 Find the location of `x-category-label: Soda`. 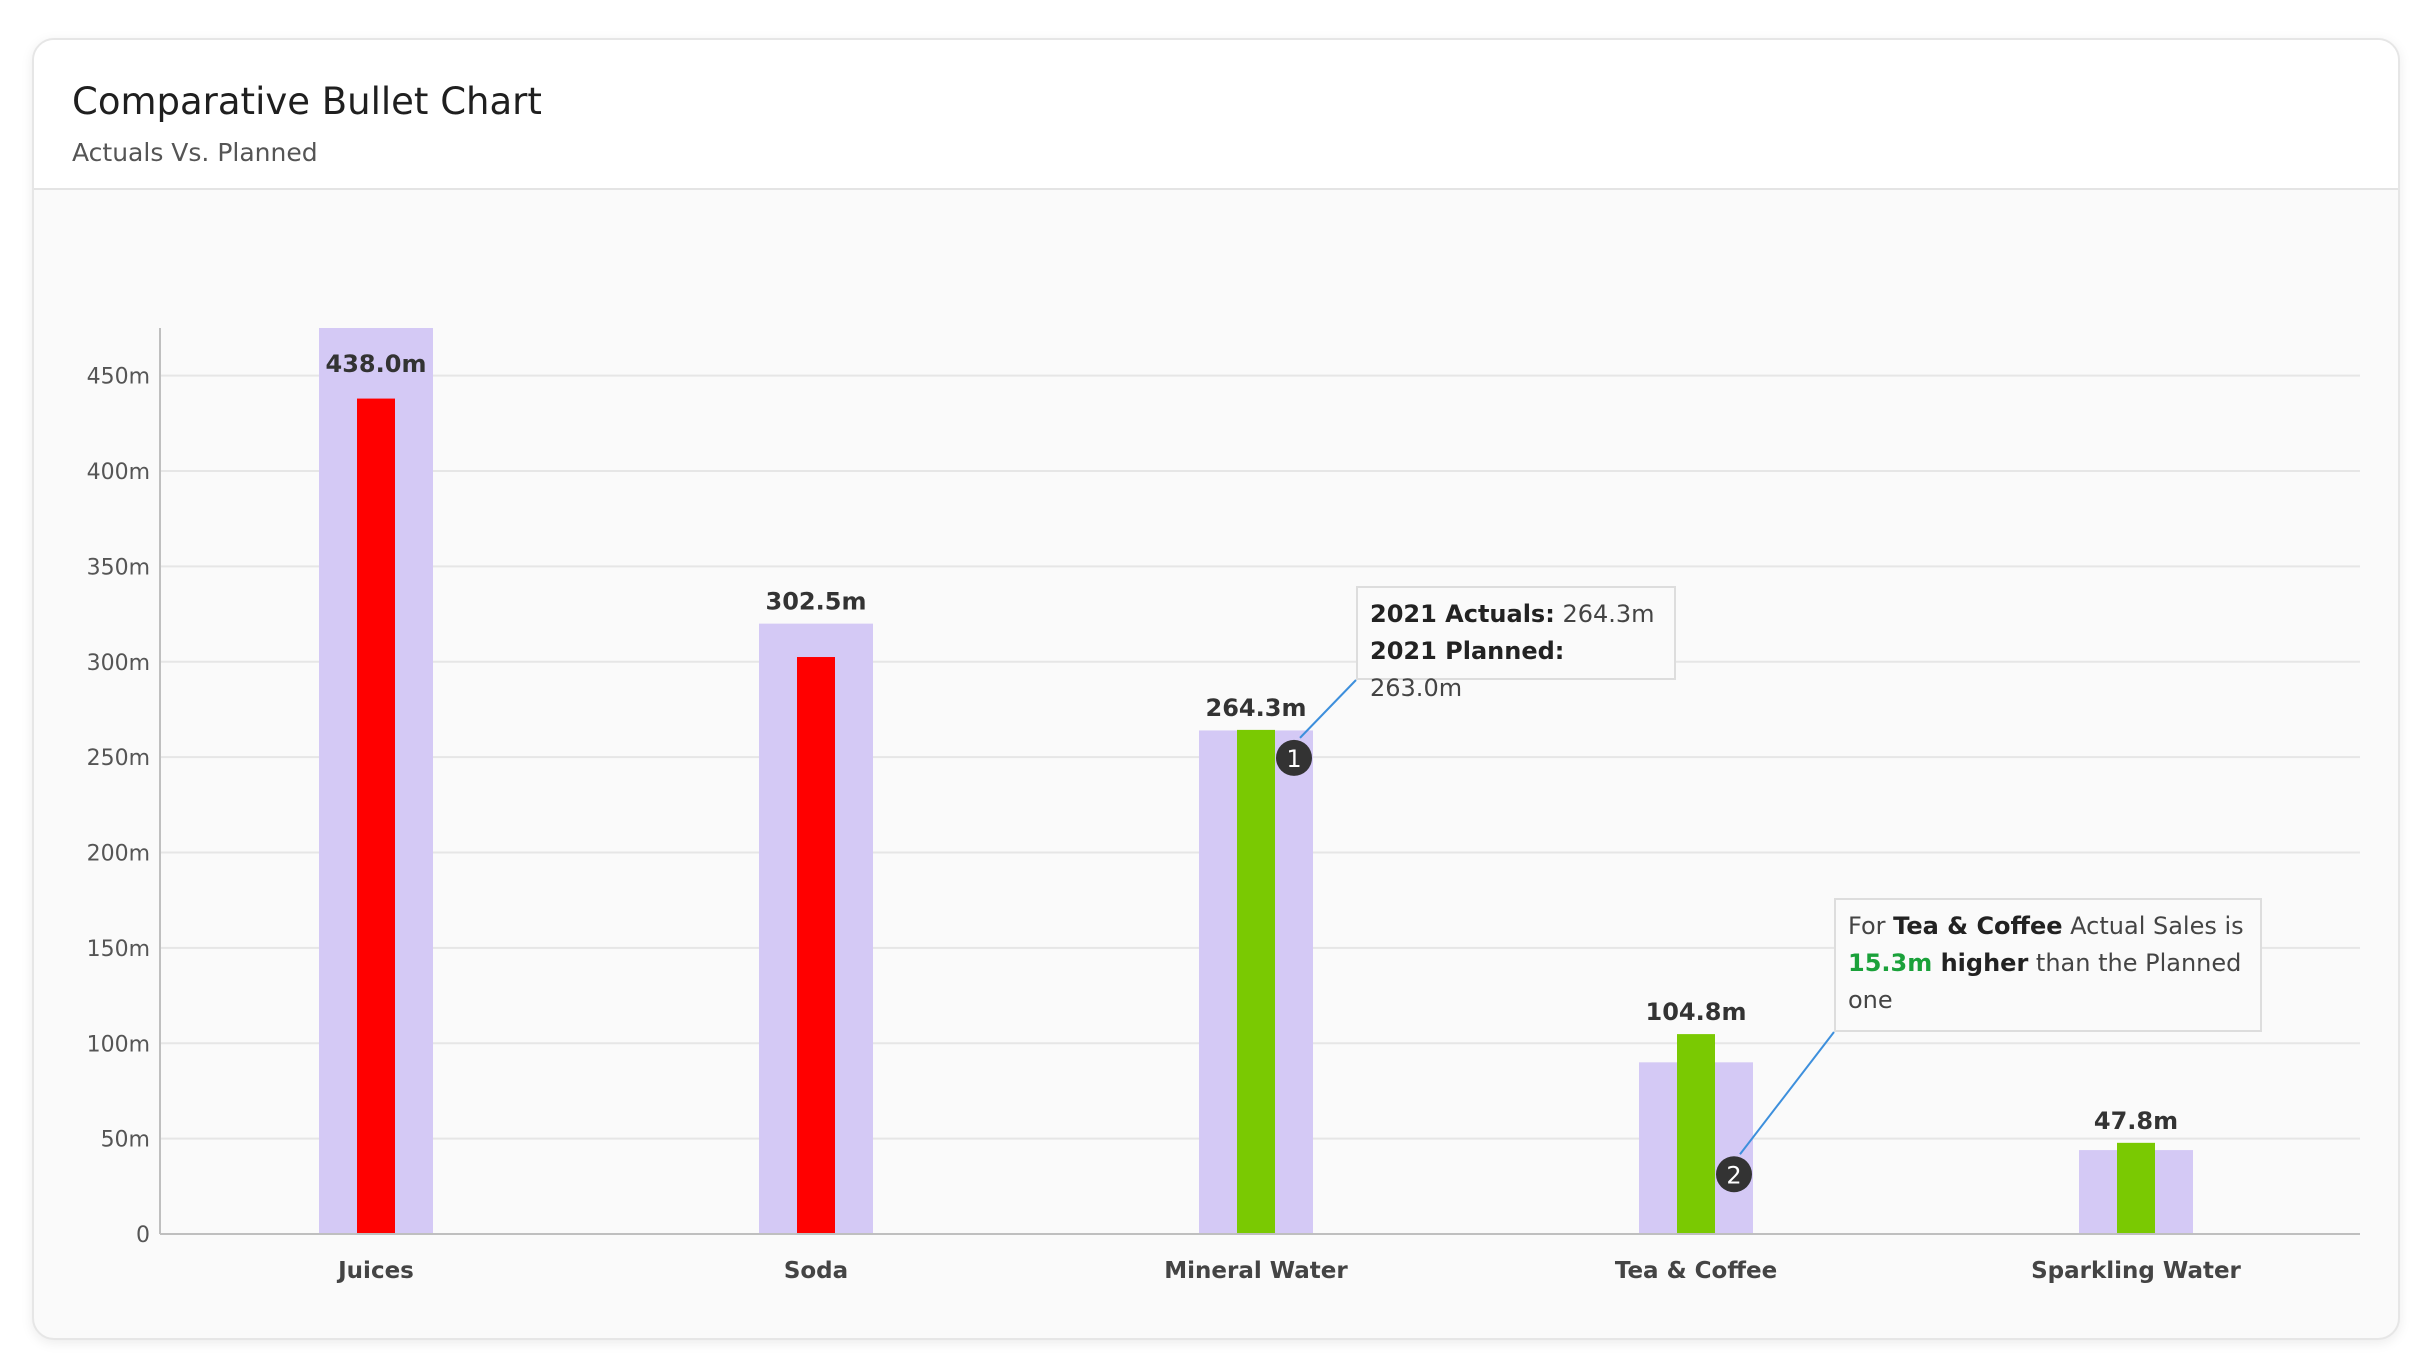

x-category-label: Soda is located at coordinates (816, 1271).